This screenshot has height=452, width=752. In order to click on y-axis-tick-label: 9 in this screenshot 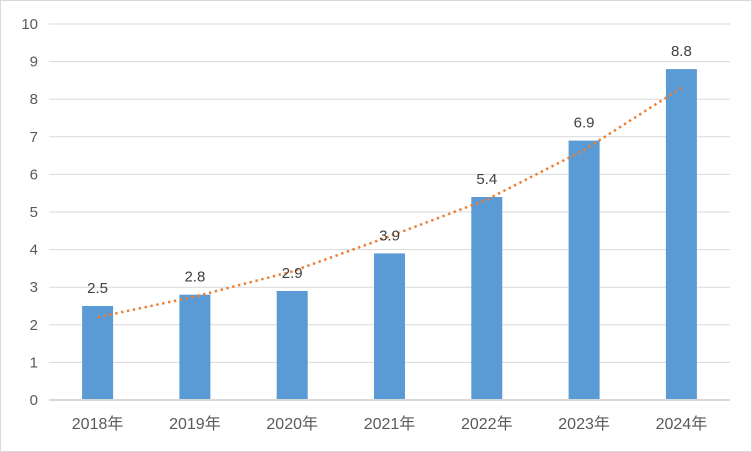, I will do `click(34, 62)`.